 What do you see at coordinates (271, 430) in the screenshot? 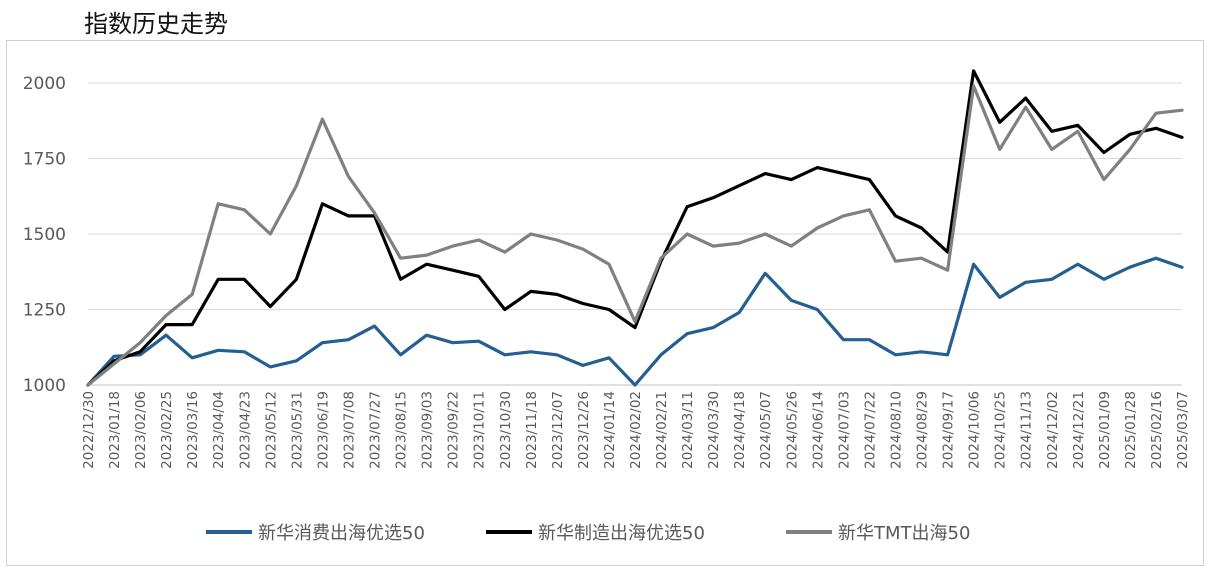
I see `x-tick-label: 2023/05/12` at bounding box center [271, 430].